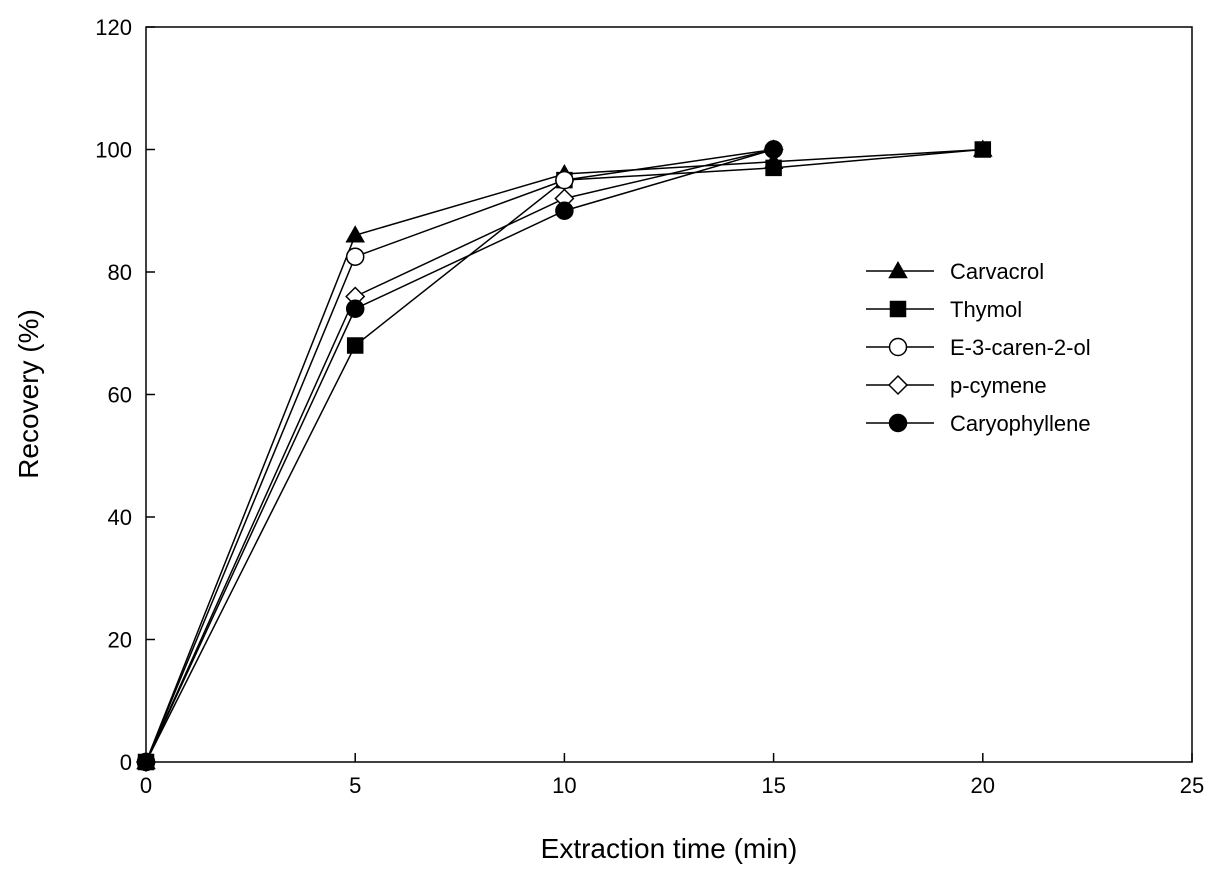  Describe the element at coordinates (1020, 347) in the screenshot. I see `legend-label: E-3-caren-2-ol` at that location.